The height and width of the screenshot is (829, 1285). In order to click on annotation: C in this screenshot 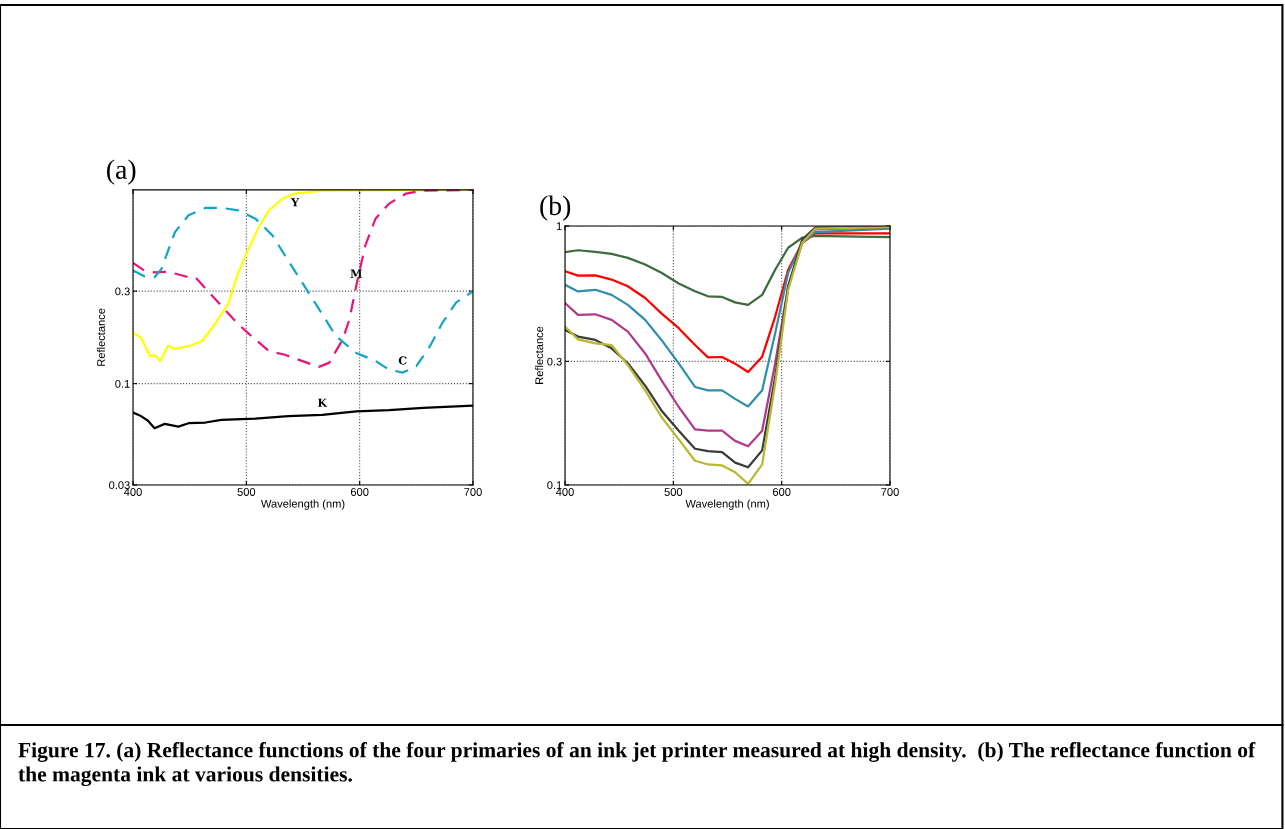, I will do `click(402, 360)`.